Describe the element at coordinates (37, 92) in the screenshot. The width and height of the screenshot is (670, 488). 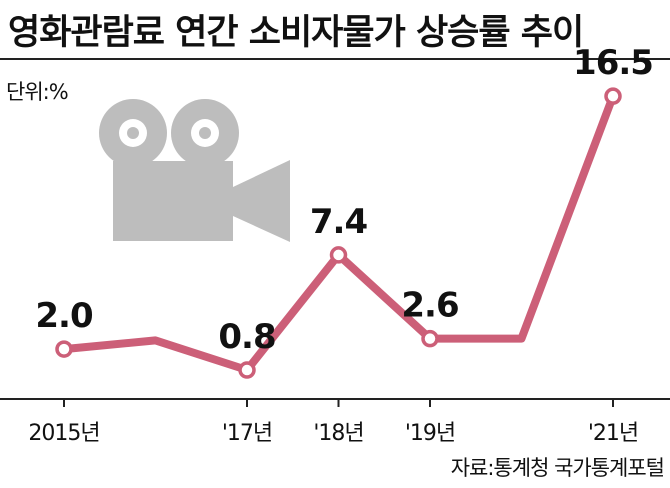
I see `unit-label: 단위:%` at that location.